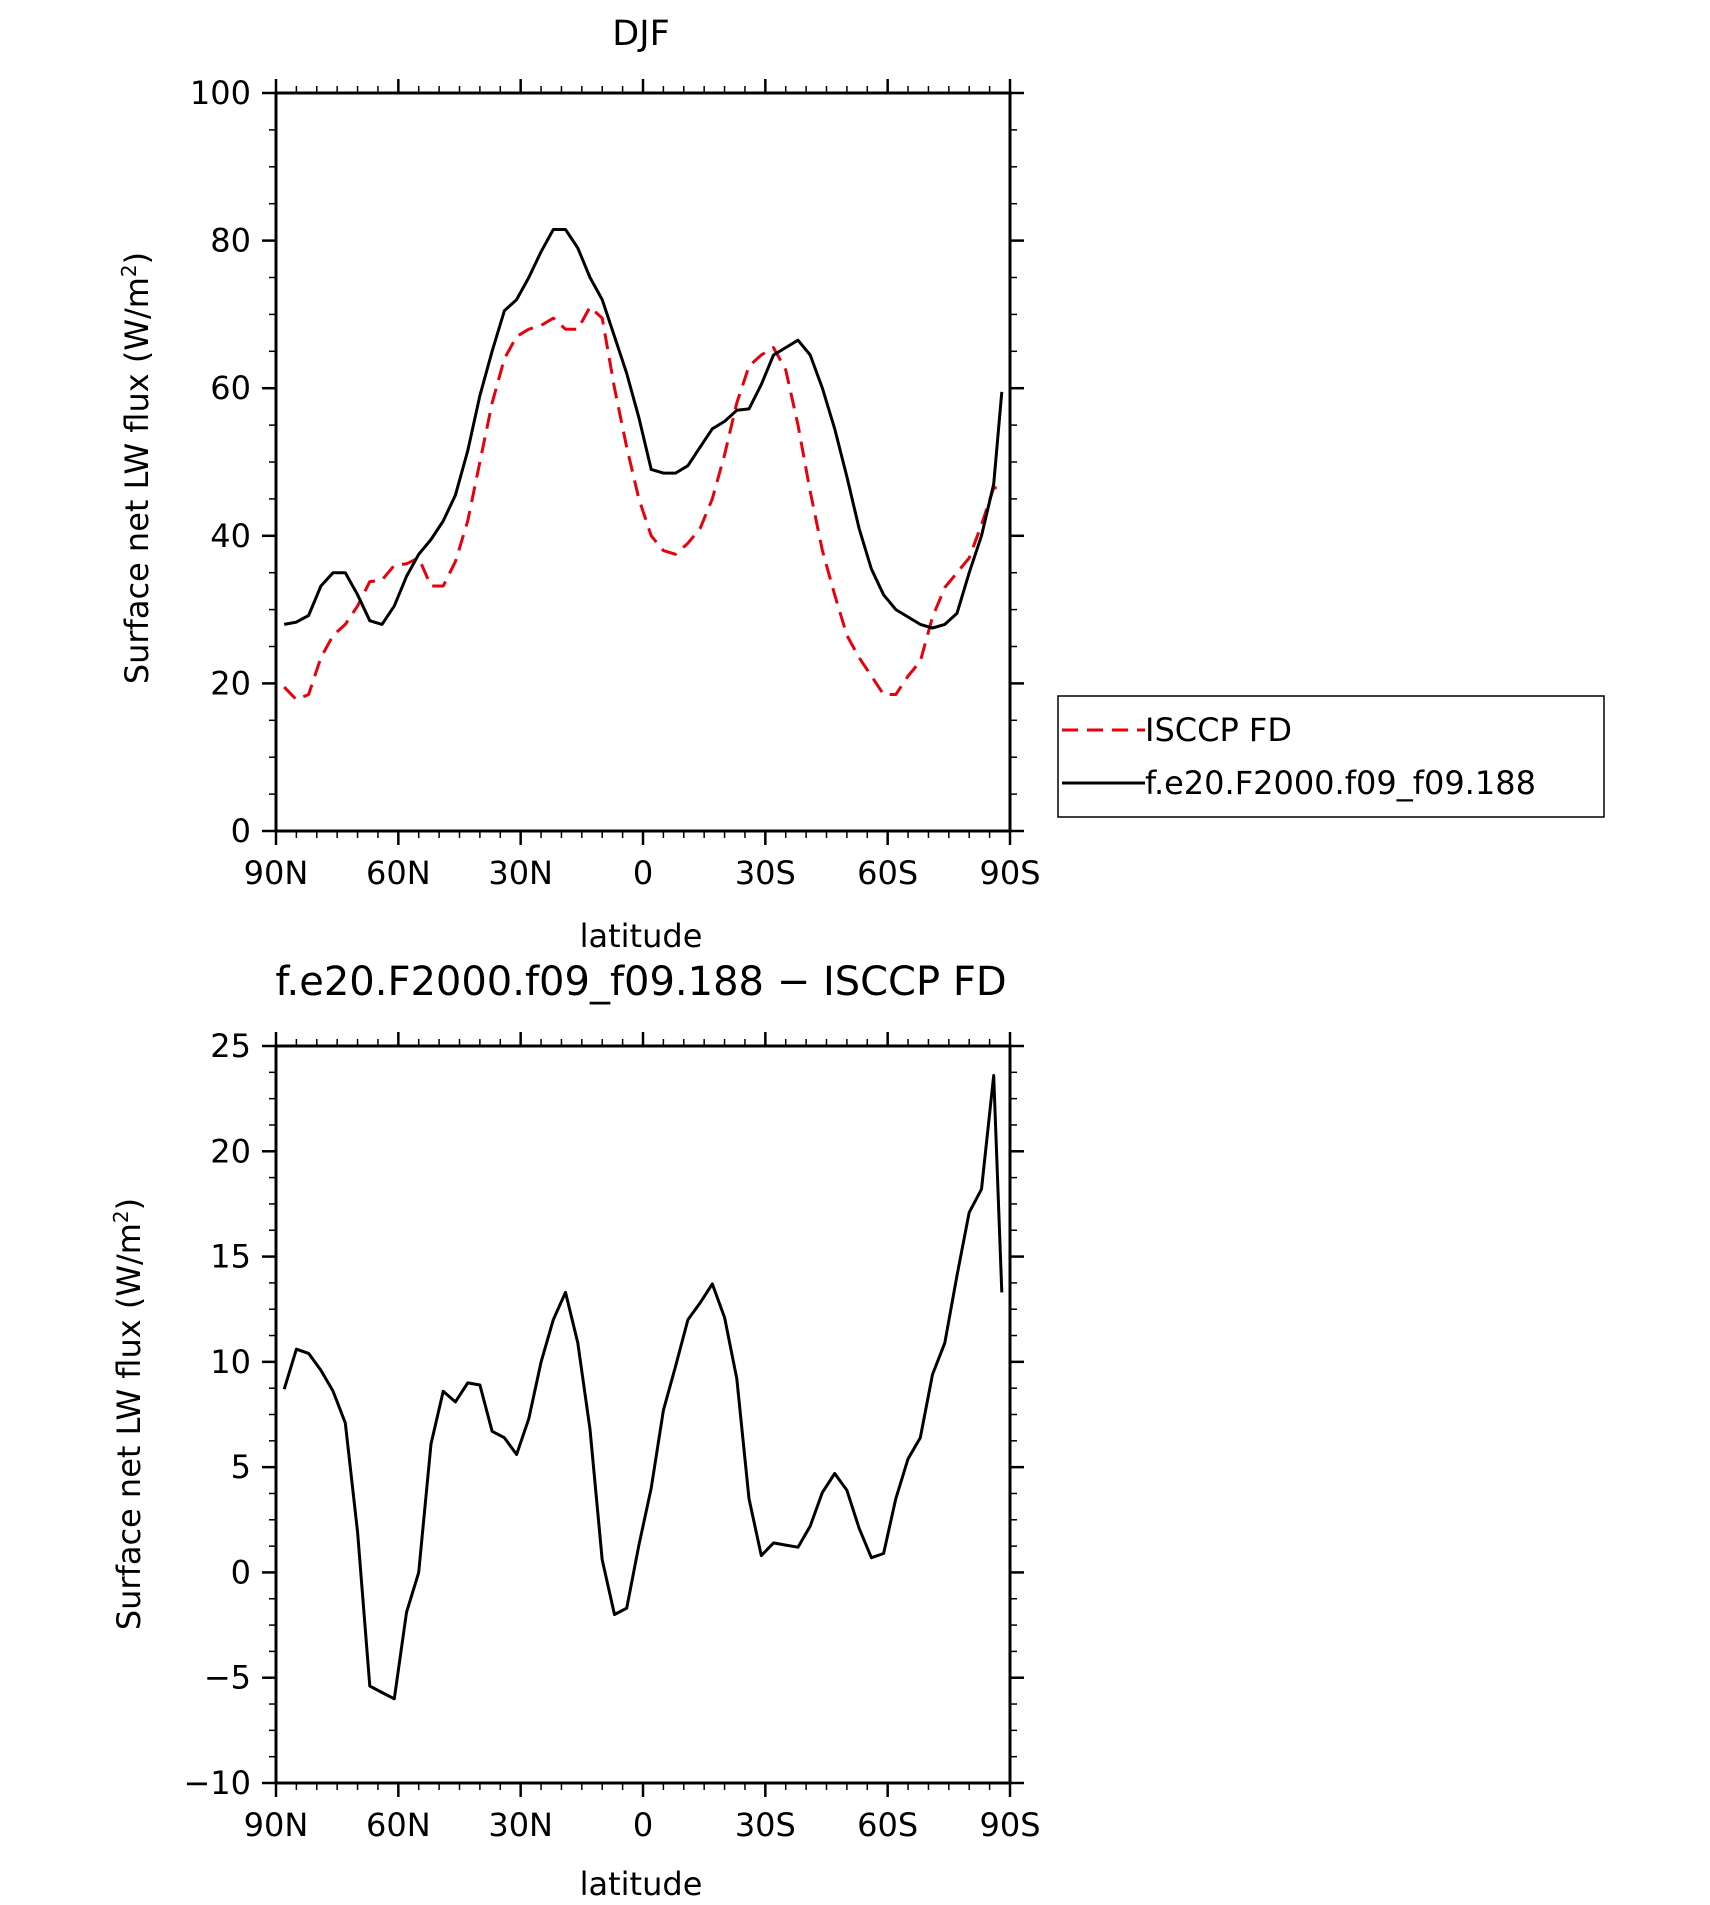  I want to click on y-tick-label: 60, so click(230, 388).